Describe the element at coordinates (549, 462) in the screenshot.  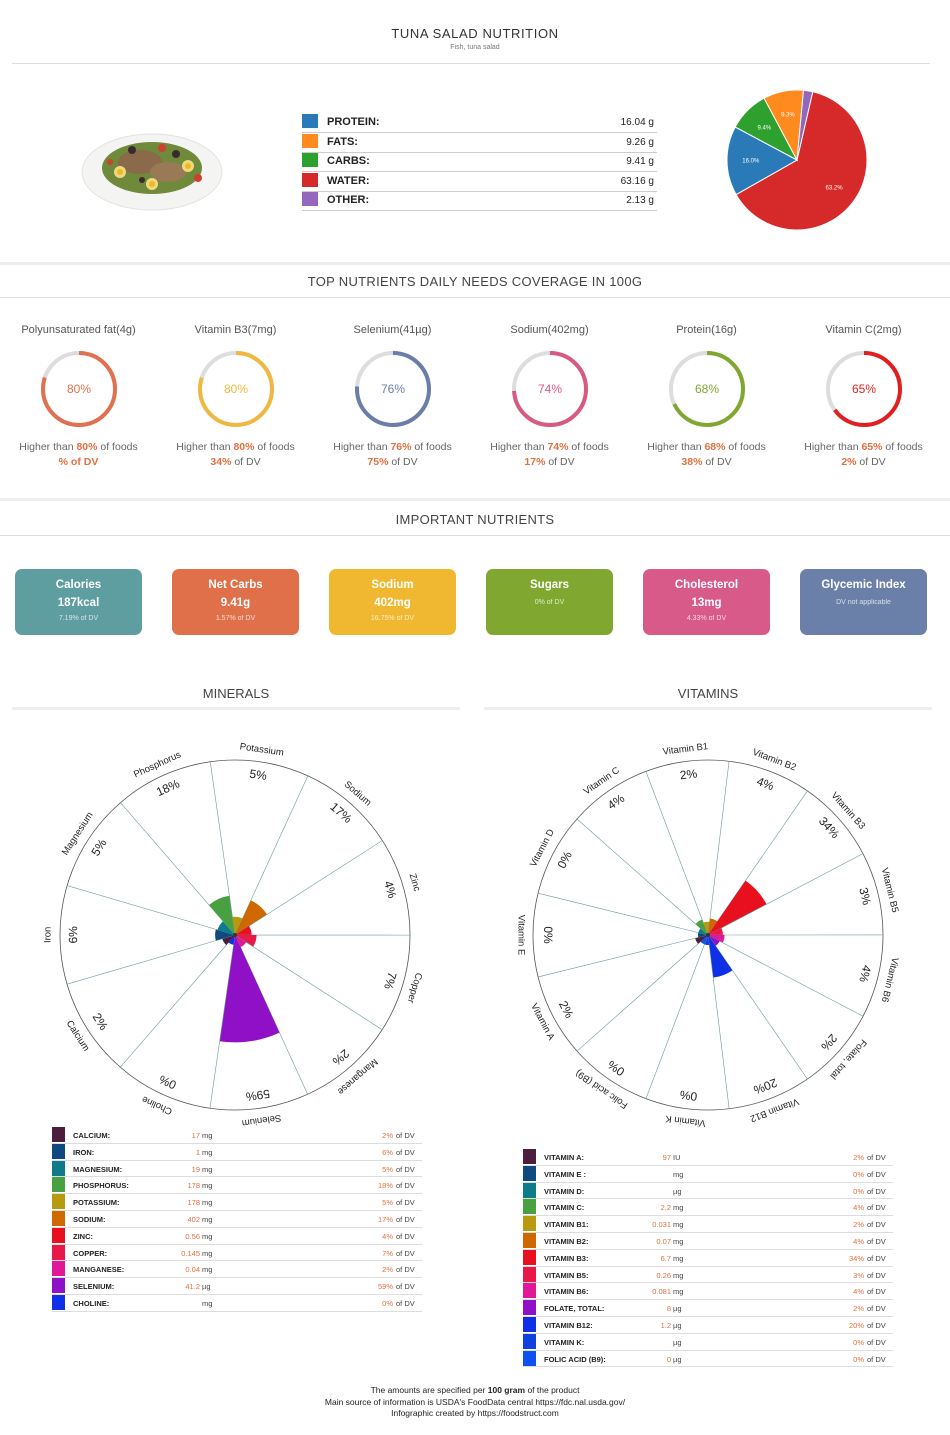
I see `dv-line: 17% of DV` at that location.